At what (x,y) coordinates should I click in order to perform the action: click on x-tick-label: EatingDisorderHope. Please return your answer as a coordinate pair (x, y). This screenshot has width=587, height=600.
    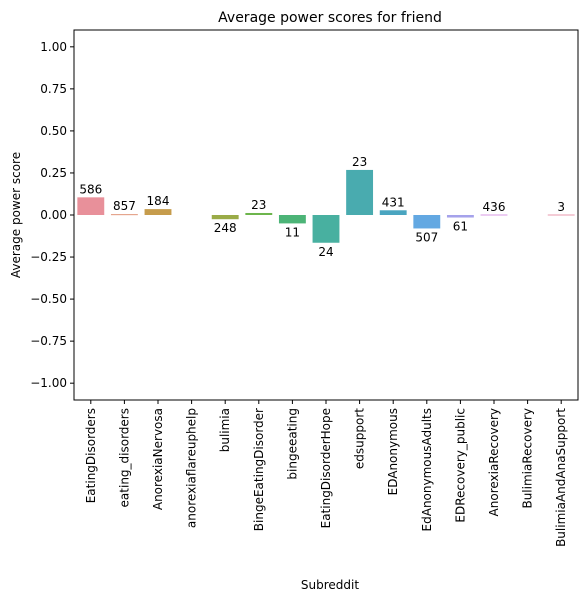
    Looking at the image, I should click on (326, 468).